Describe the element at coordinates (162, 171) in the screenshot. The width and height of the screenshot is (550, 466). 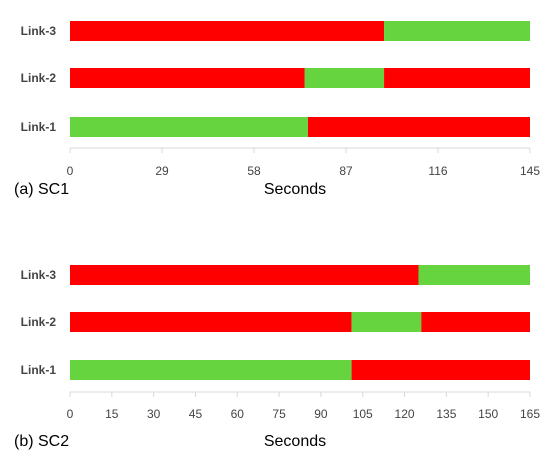
I see `x-tick-label: 29` at that location.